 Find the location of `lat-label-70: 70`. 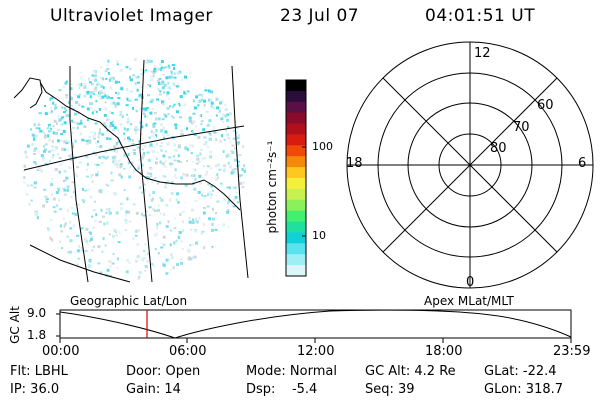

lat-label-70: 70 is located at coordinates (521, 127).